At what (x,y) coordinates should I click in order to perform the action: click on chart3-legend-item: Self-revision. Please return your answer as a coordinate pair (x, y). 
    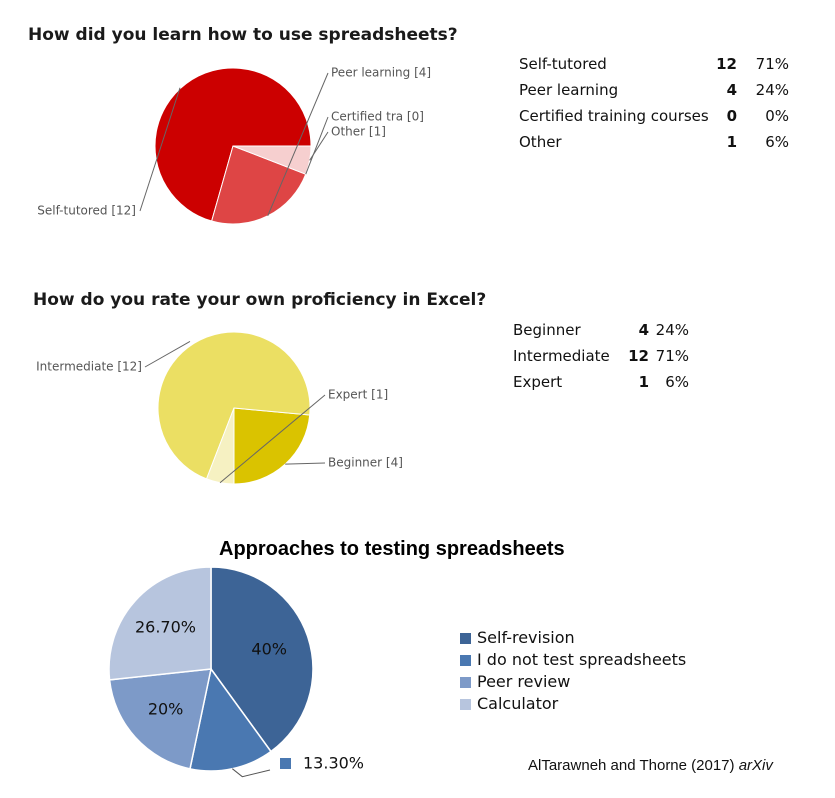
    Looking at the image, I should click on (573, 639).